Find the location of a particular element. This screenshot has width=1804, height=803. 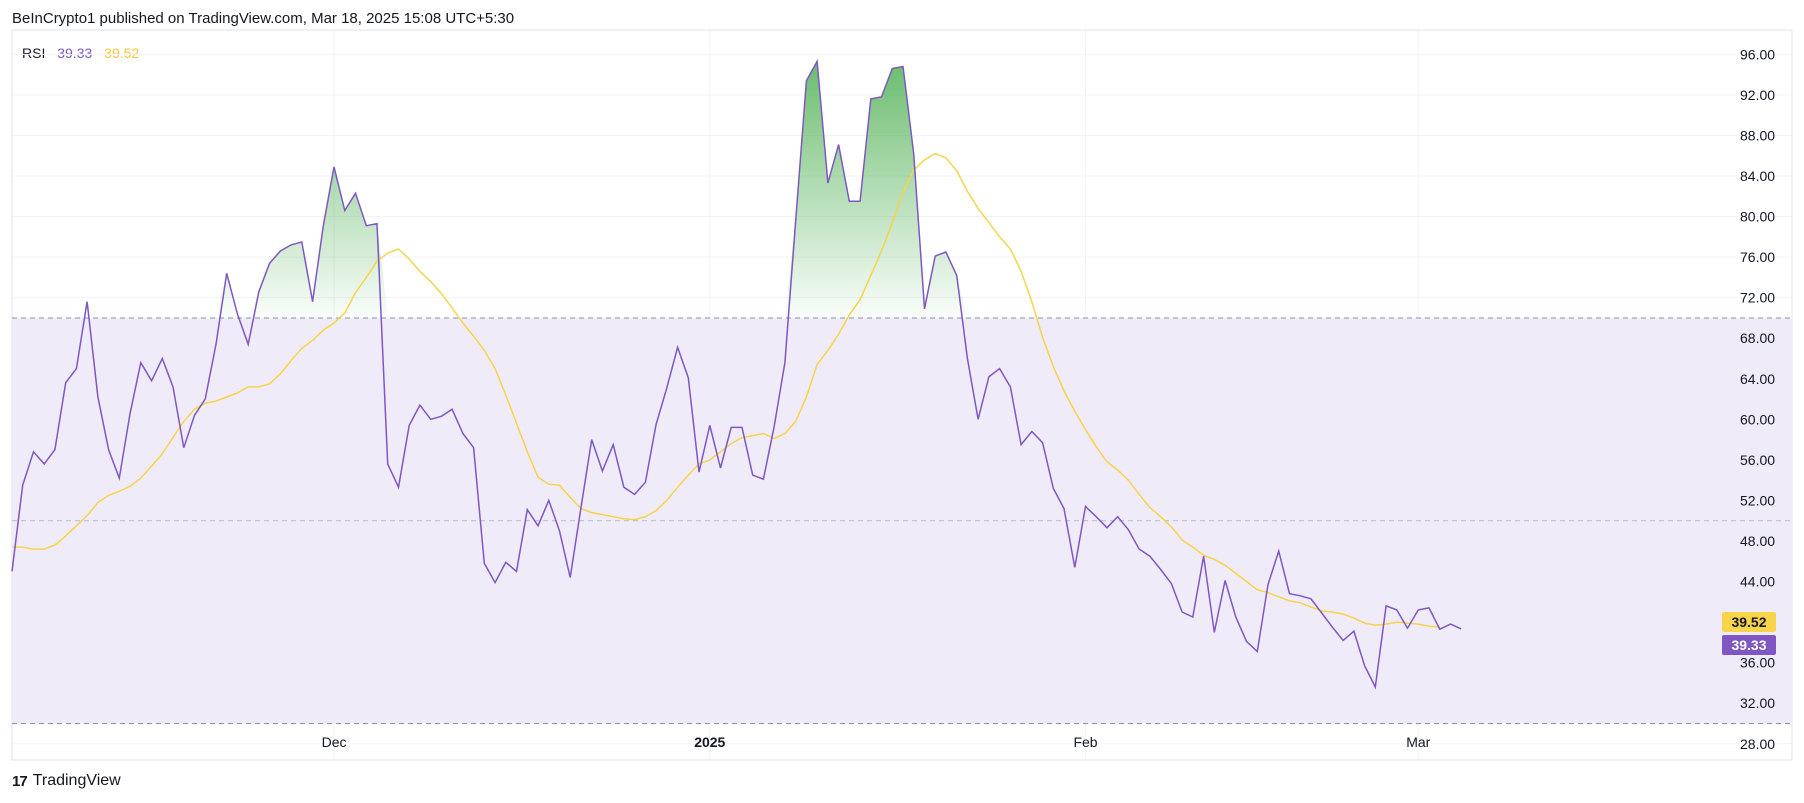

tradingview-footer: 17 TradingView is located at coordinates (66, 781).